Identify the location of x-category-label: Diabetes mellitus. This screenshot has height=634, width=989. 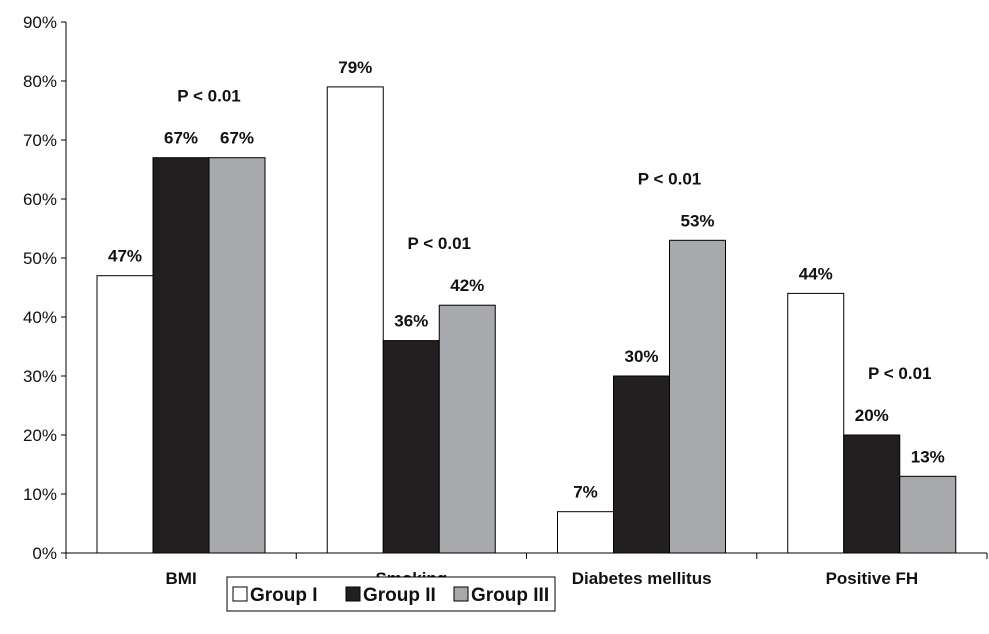
(642, 578).